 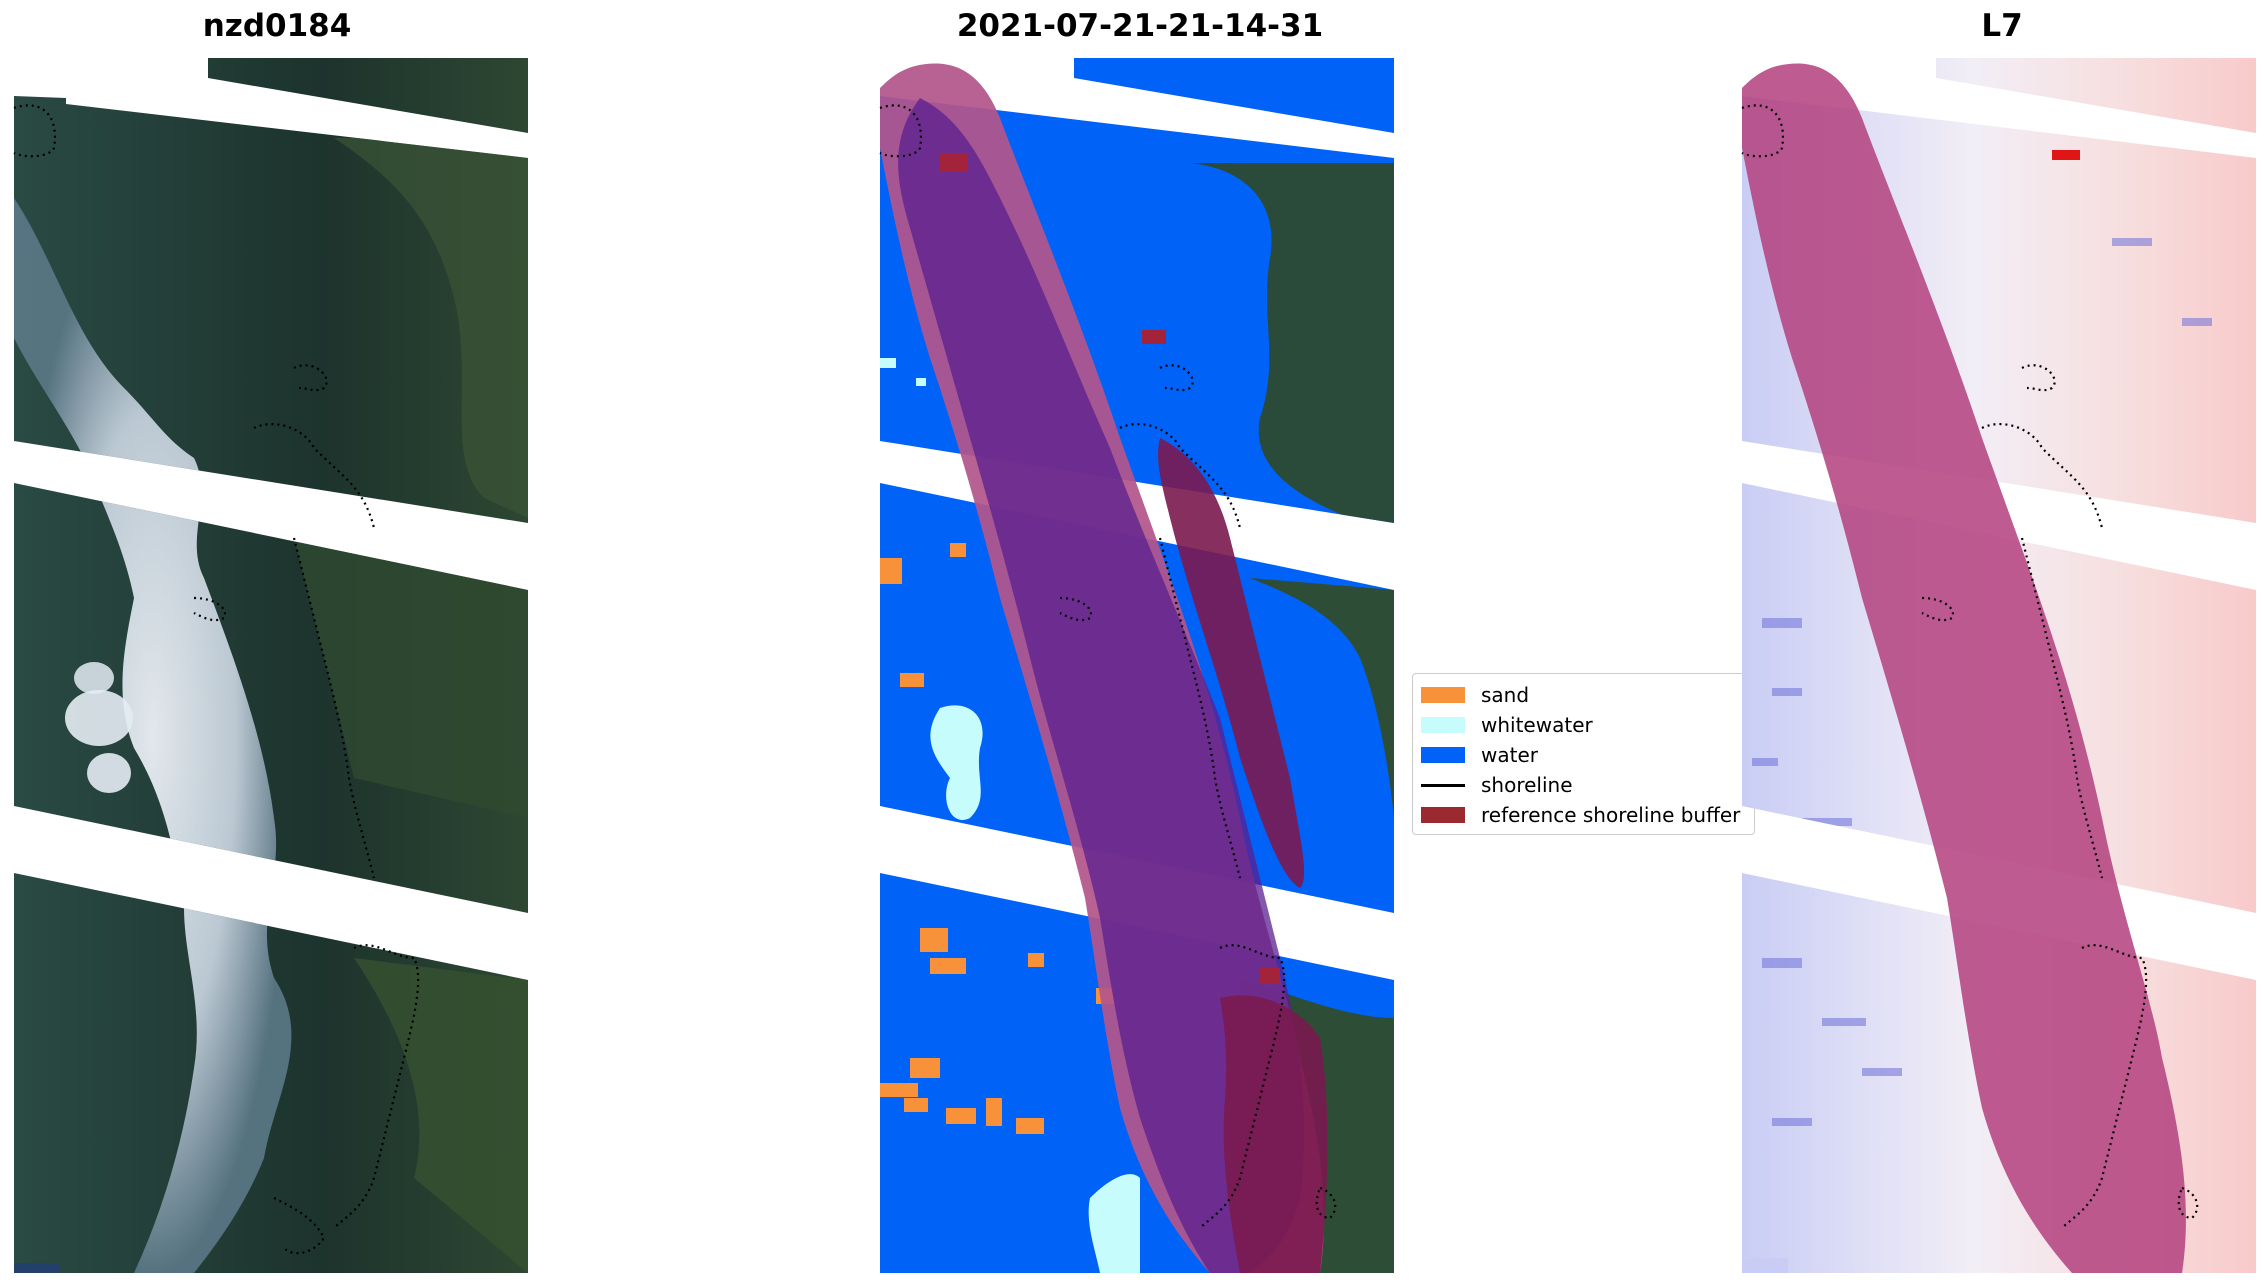 I want to click on legend-item-whitewater: whitewater, so click(x=1583, y=725).